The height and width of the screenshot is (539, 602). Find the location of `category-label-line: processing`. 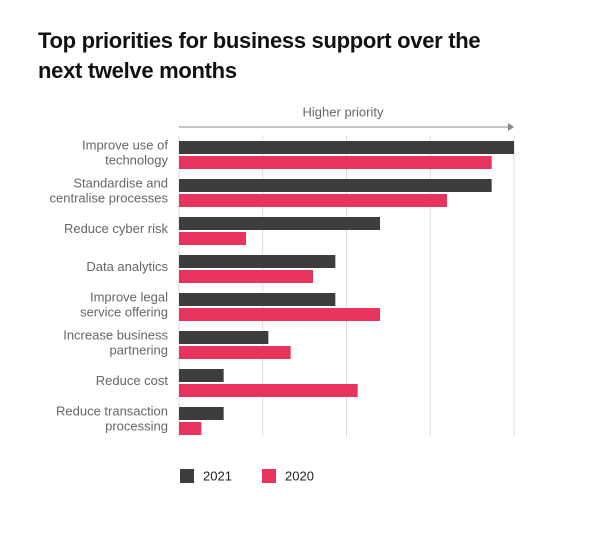

category-label-line: processing is located at coordinates (136, 426).